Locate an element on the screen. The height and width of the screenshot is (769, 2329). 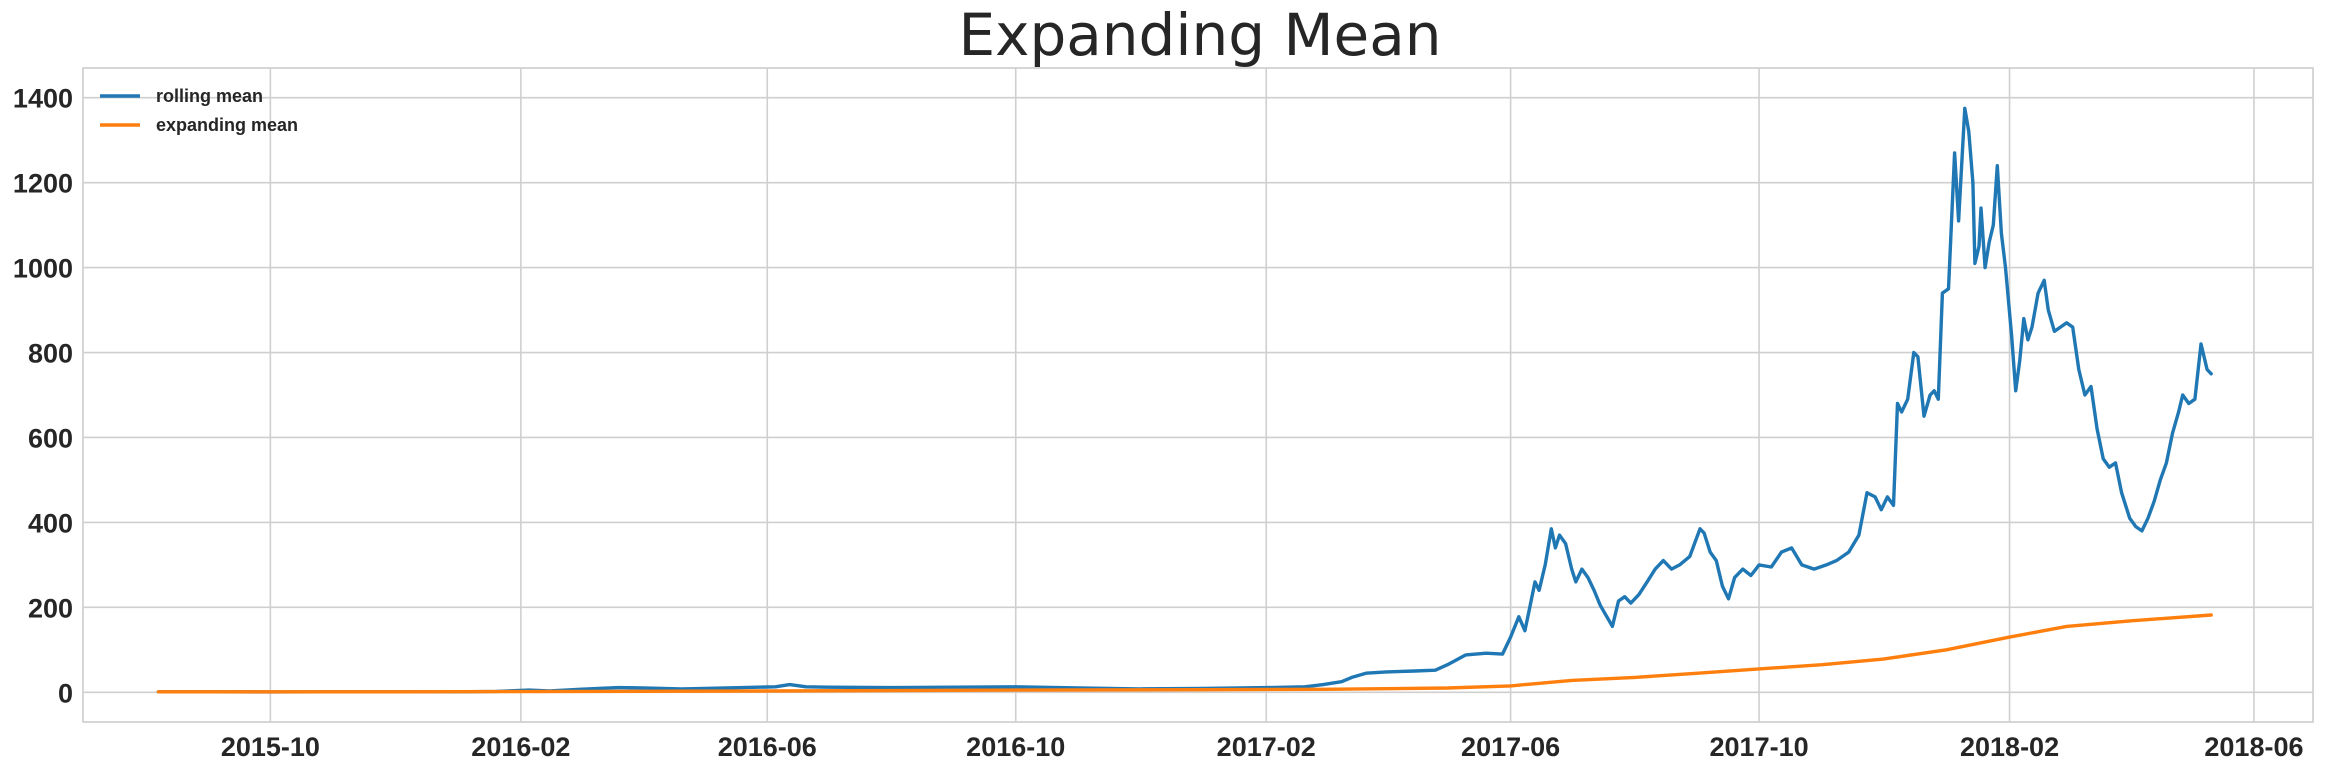
y-tick-label: 600 is located at coordinates (50, 438).